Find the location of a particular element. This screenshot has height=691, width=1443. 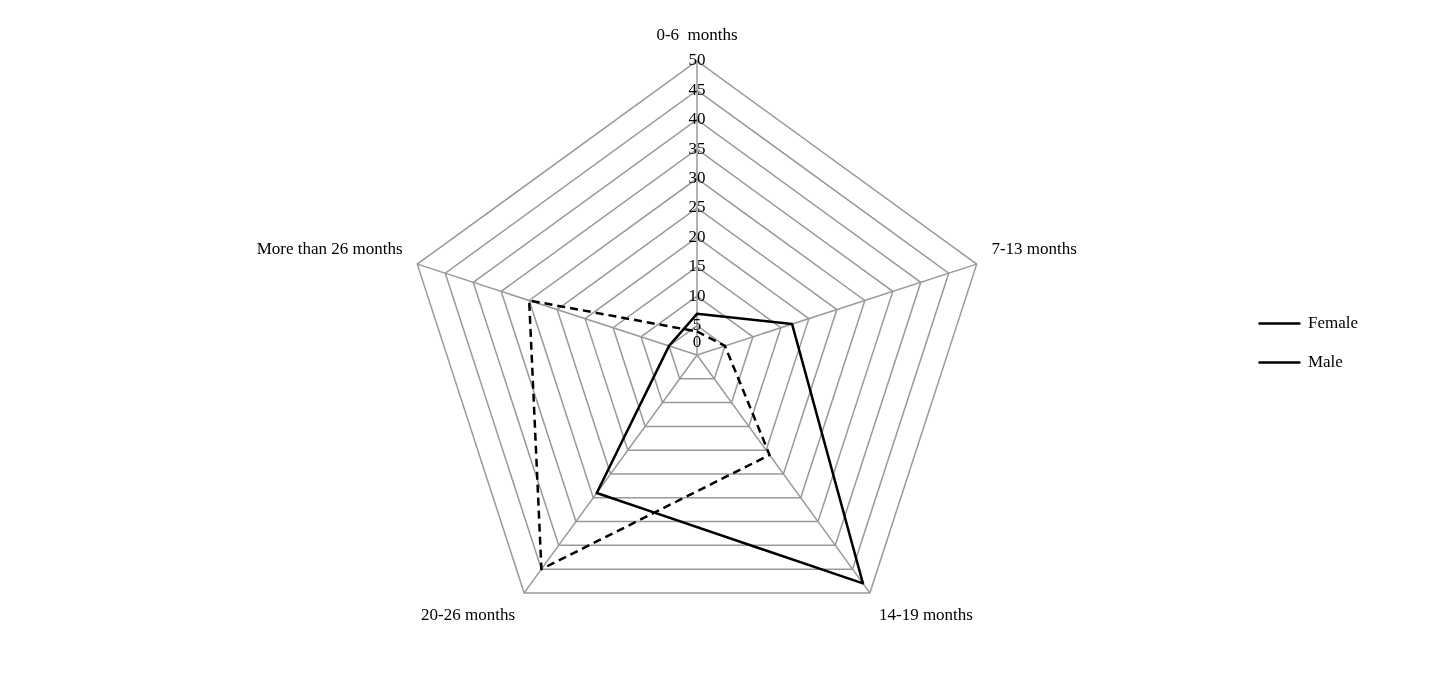

y-tick-label: 20 is located at coordinates (697, 236).